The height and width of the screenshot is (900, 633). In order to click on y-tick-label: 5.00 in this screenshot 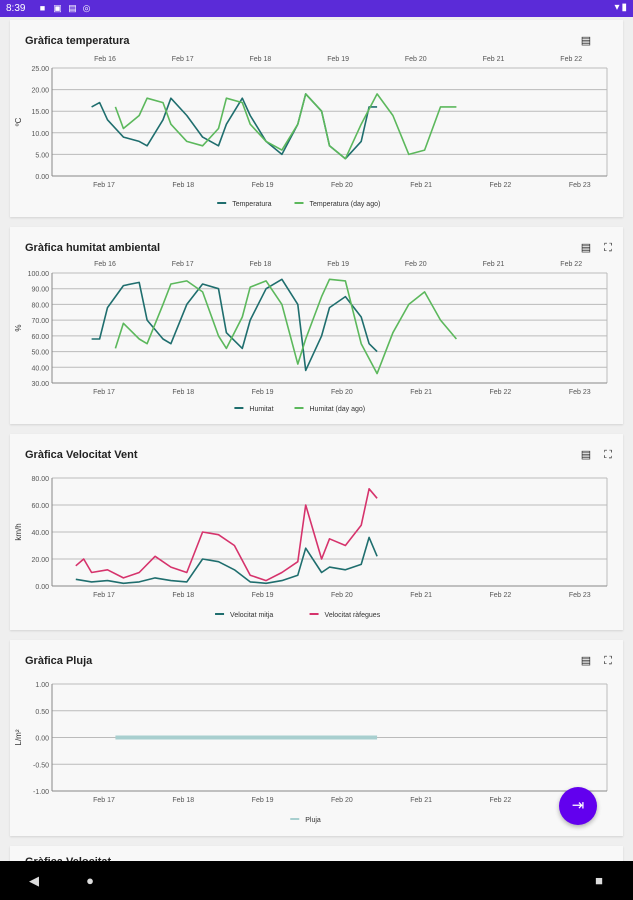, I will do `click(42, 155)`.